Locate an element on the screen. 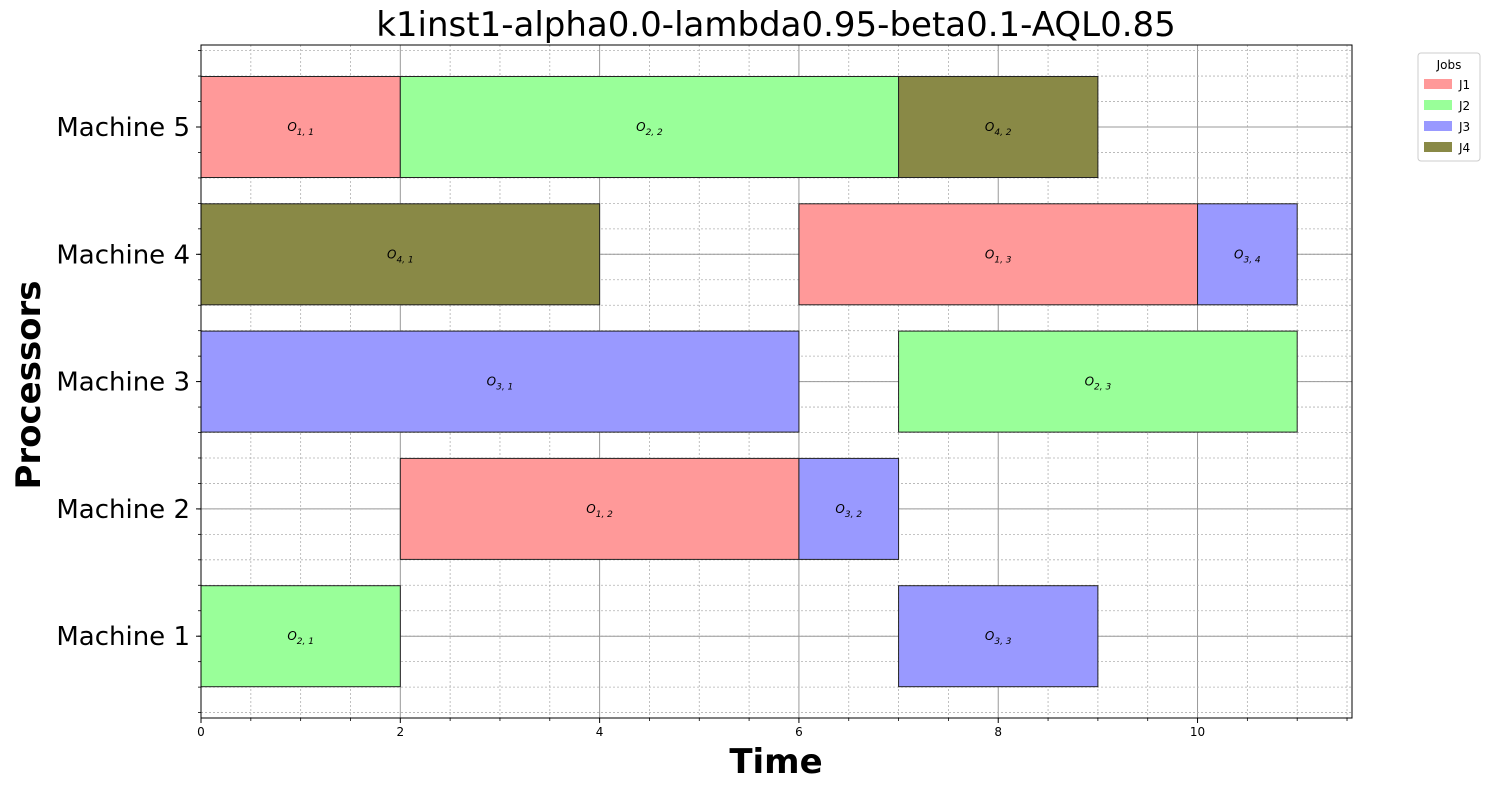 The height and width of the screenshot is (790, 1489). x-axis-label: Time is located at coordinates (775, 762).